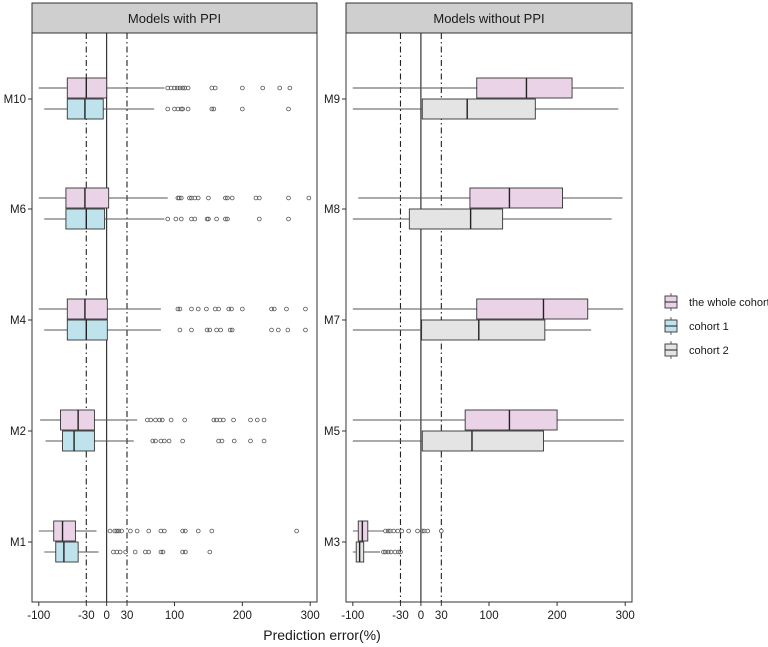  Describe the element at coordinates (488, 616) in the screenshot. I see `x-tick-label: 100` at that location.